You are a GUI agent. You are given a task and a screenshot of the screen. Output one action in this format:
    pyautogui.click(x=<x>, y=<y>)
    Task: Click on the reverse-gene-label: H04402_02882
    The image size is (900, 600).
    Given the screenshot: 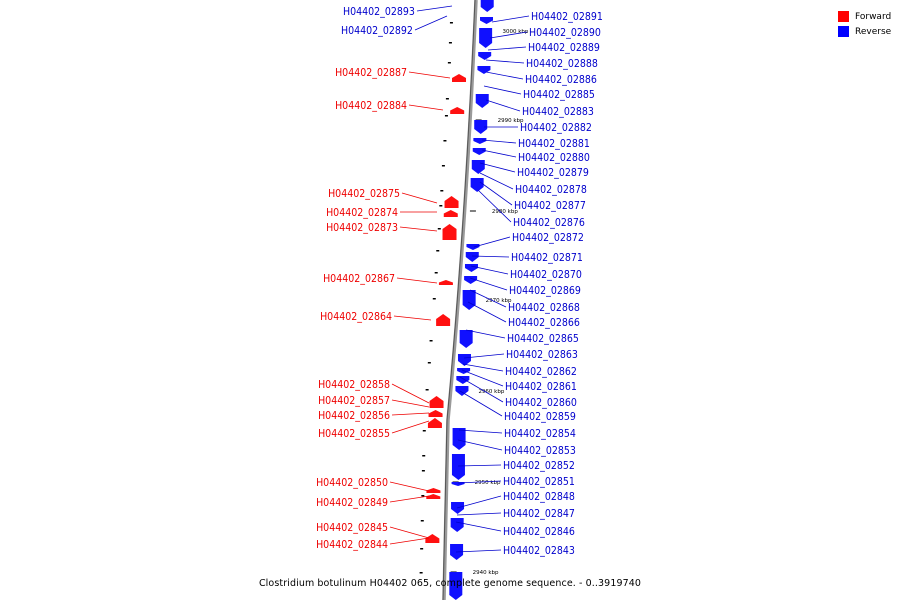 What is the action you would take?
    pyautogui.click(x=556, y=128)
    